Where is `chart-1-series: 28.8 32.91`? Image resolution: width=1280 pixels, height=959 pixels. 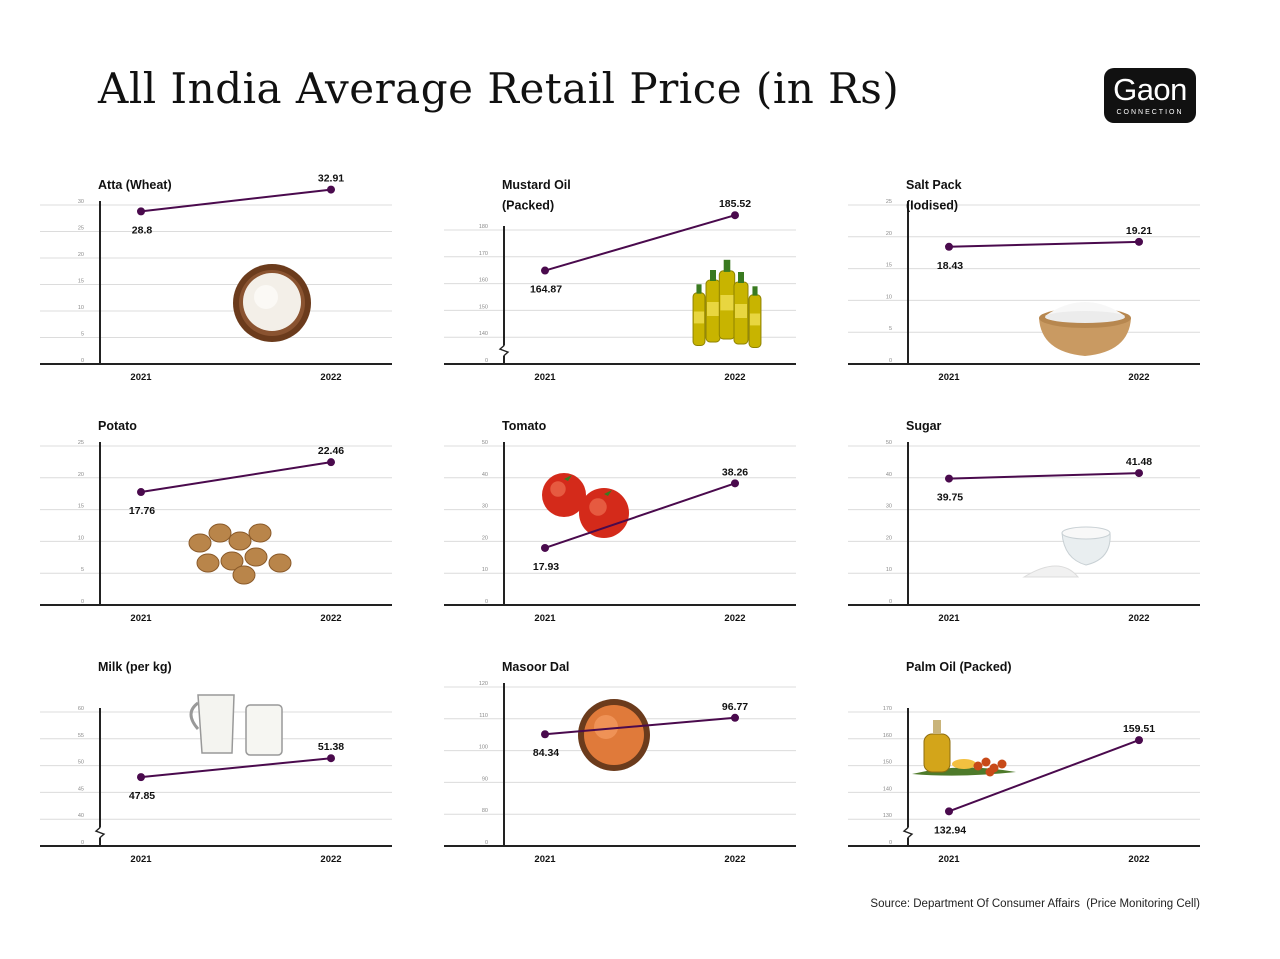 chart-1-series: 28.8 32.91 is located at coordinates (238, 205).